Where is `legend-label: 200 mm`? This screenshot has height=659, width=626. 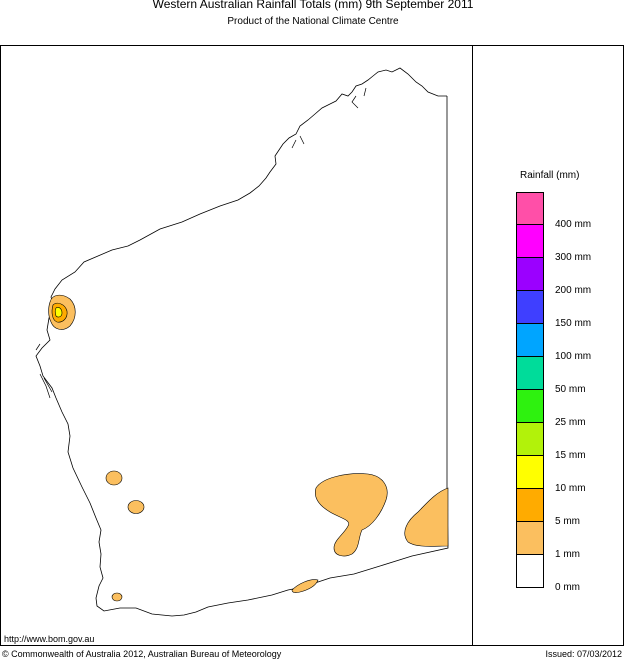
legend-label: 200 mm is located at coordinates (573, 290).